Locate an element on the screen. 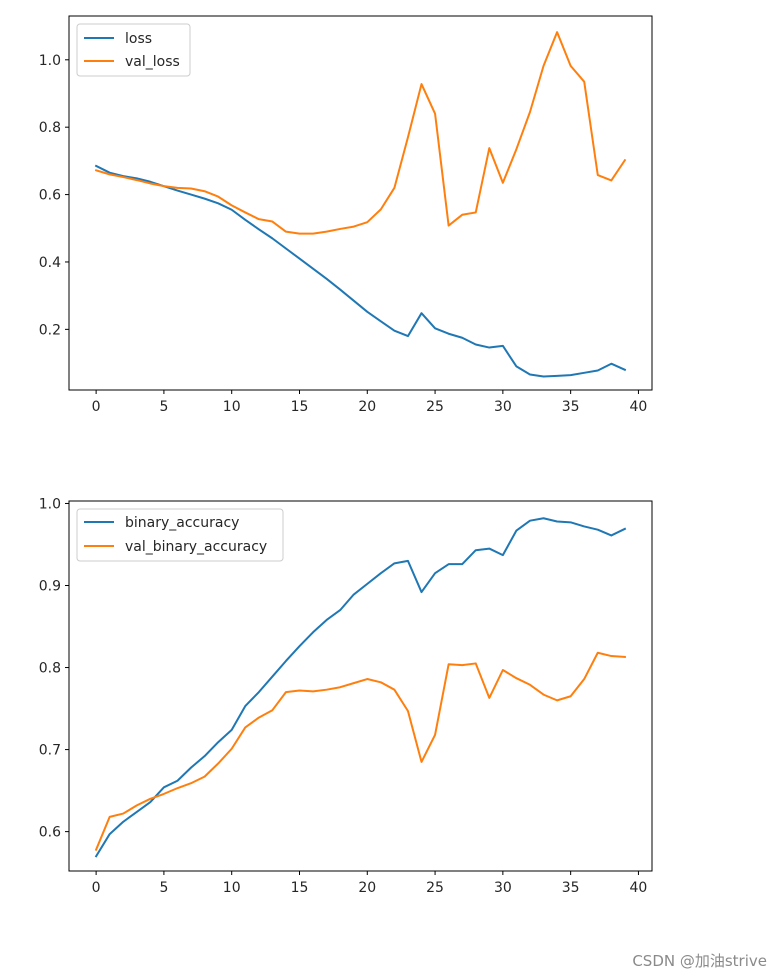  y-axis-ticks: 0.2 0.4 0.6 0.8 1.0 is located at coordinates (54, 195).